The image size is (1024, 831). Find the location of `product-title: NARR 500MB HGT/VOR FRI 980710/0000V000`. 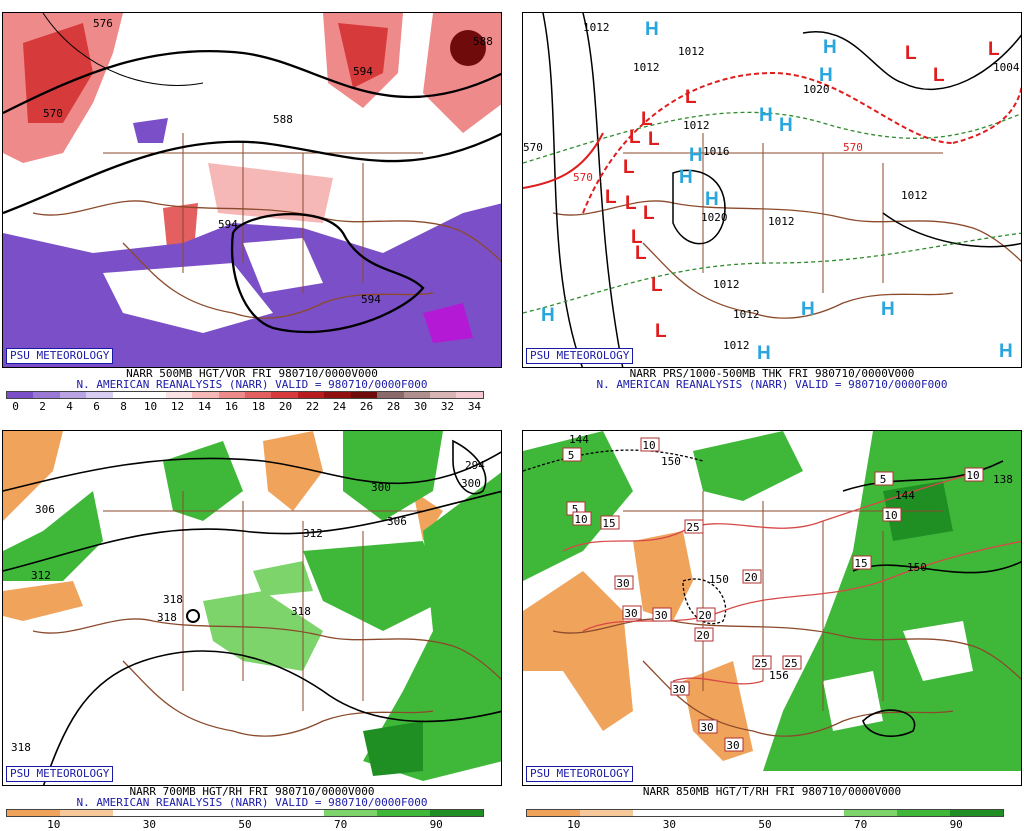

product-title: NARR 500MB HGT/VOR FRI 980710/0000V000 is located at coordinates (252, 373).